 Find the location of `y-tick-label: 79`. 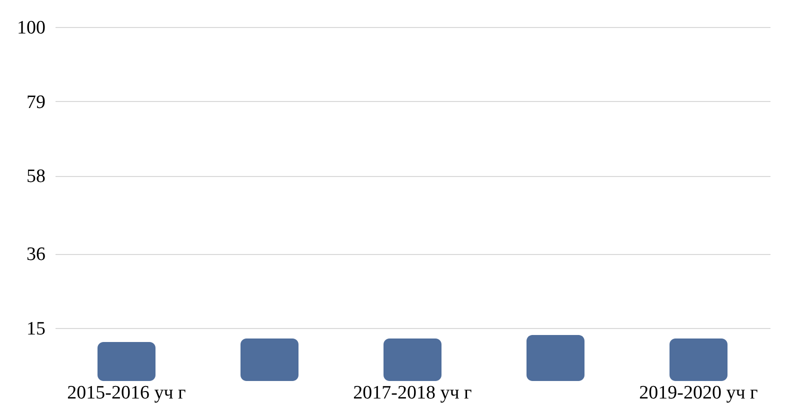

y-tick-label: 79 is located at coordinates (36, 102).